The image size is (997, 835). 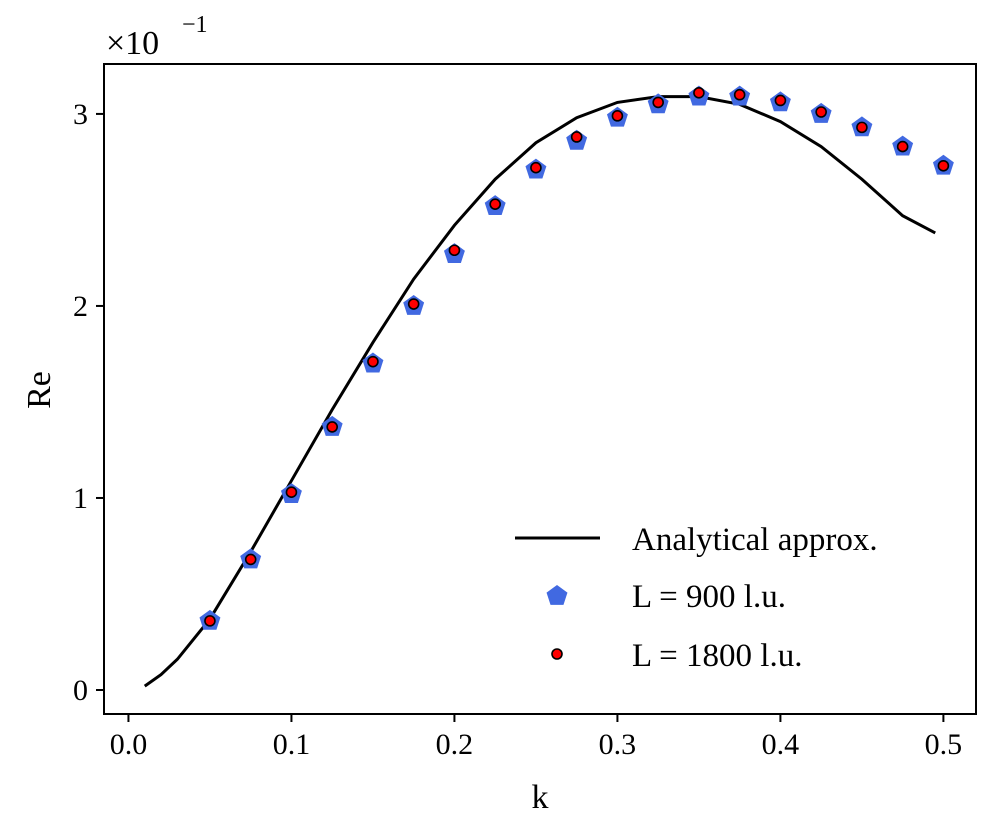 What do you see at coordinates (717, 656) in the screenshot?
I see `legend-label-l1800: L = 1800 l.u.` at bounding box center [717, 656].